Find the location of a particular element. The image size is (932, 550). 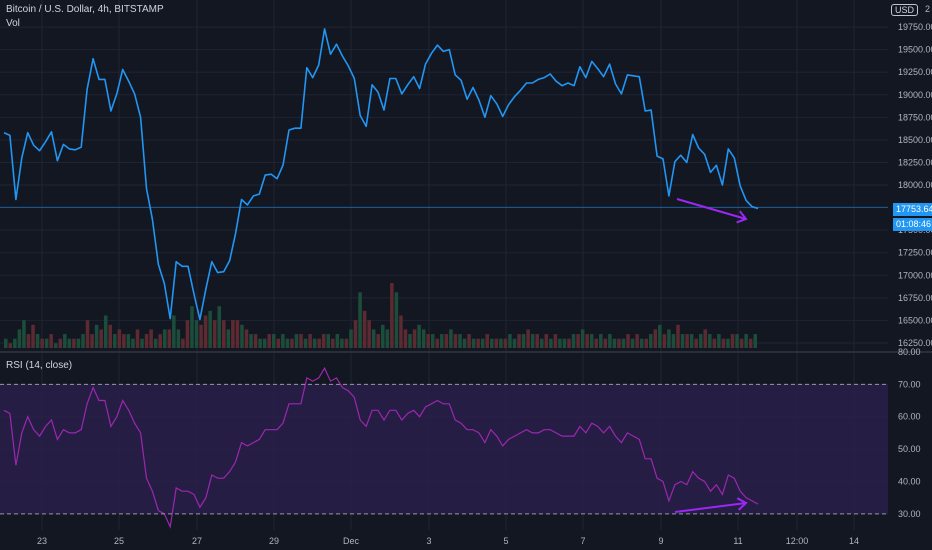

price-tick-label: 18000.00 is located at coordinates (915, 185).